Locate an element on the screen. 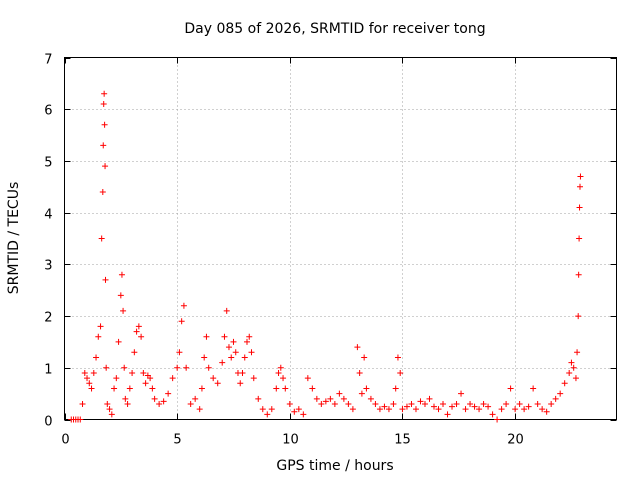 The image size is (640, 480). y-tick-label: 1 is located at coordinates (48, 370).